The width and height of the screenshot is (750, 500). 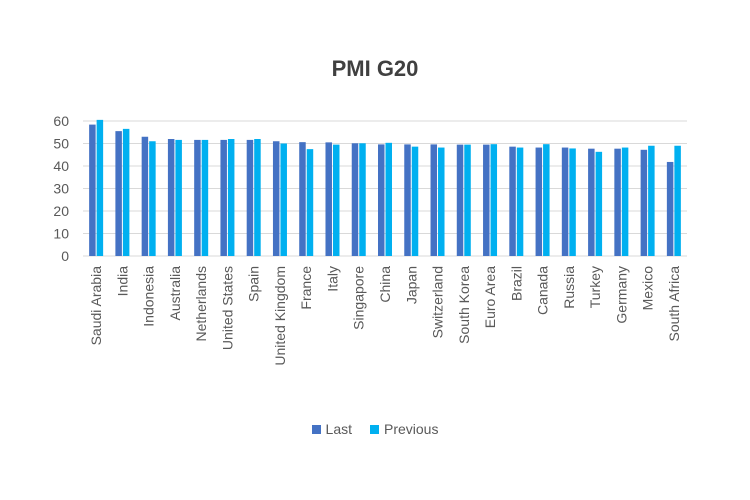 I want to click on x-tick-label: Switzerland, so click(x=438, y=302).